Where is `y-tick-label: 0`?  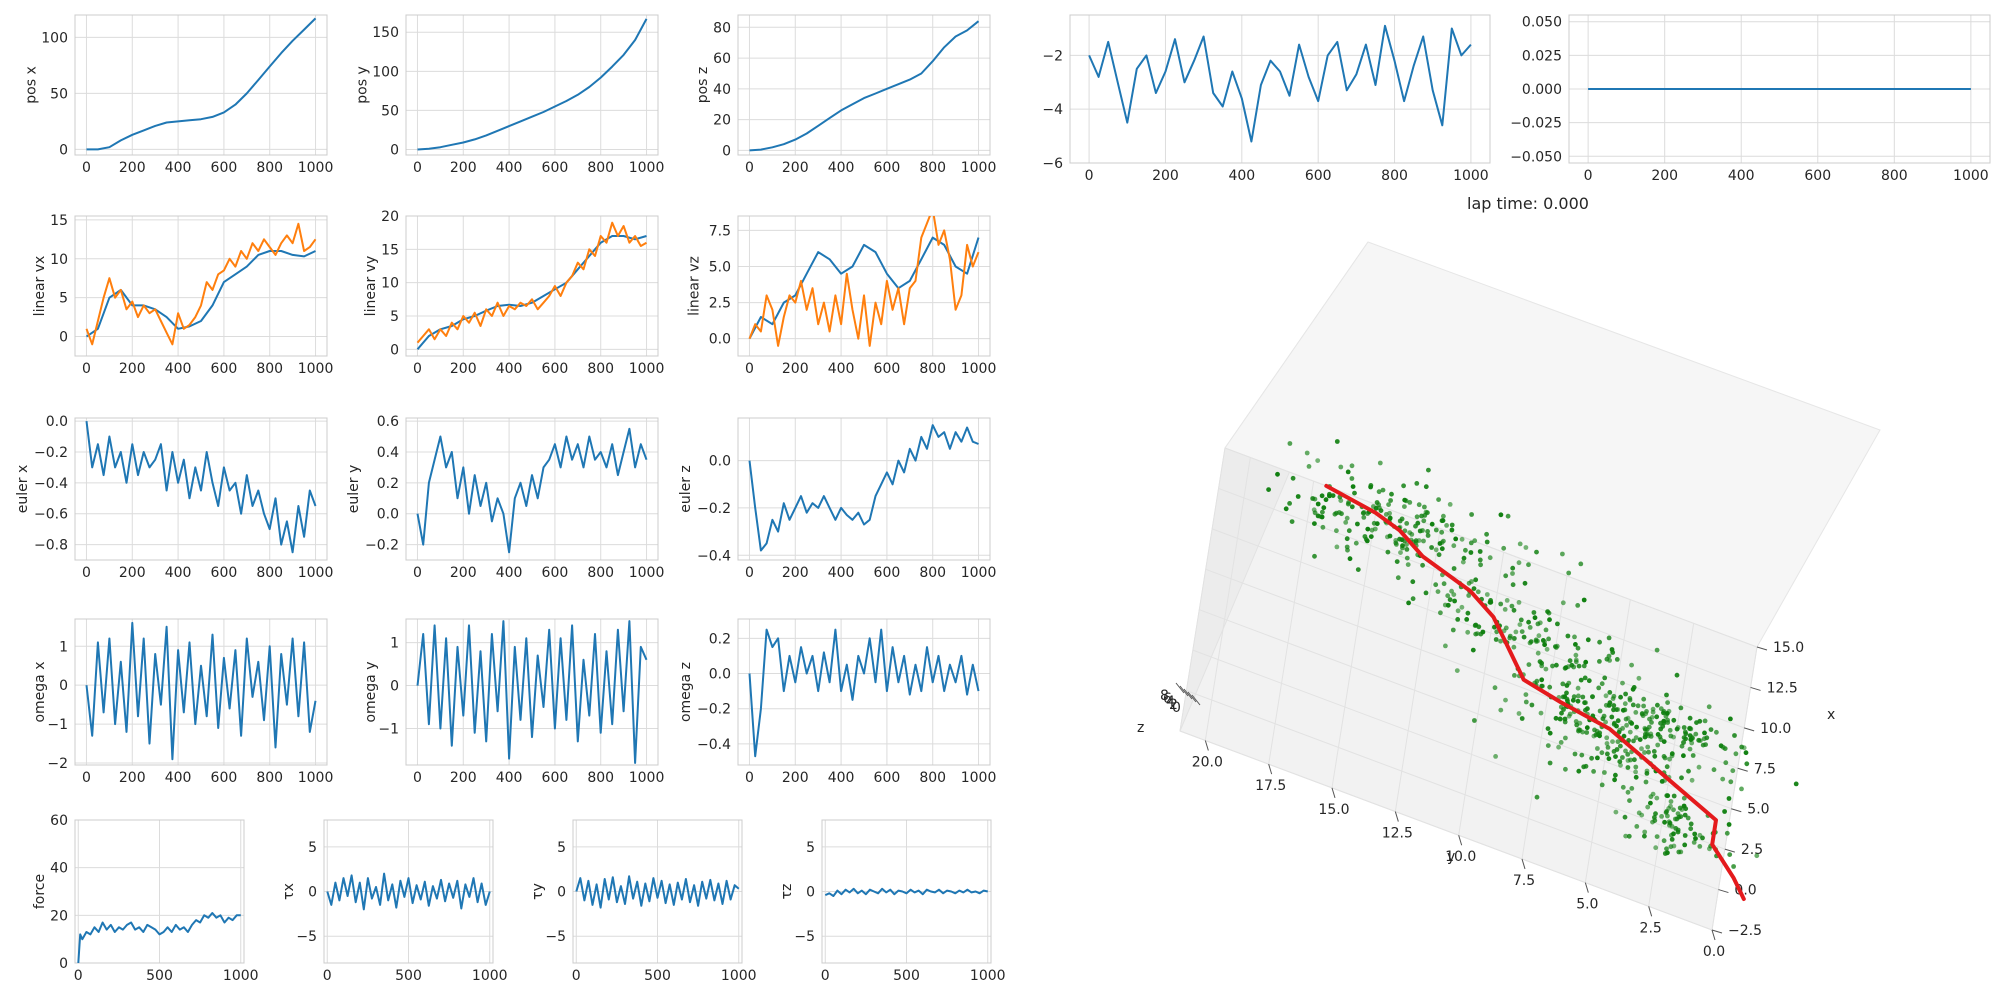 y-tick-label: 0 is located at coordinates (394, 151).